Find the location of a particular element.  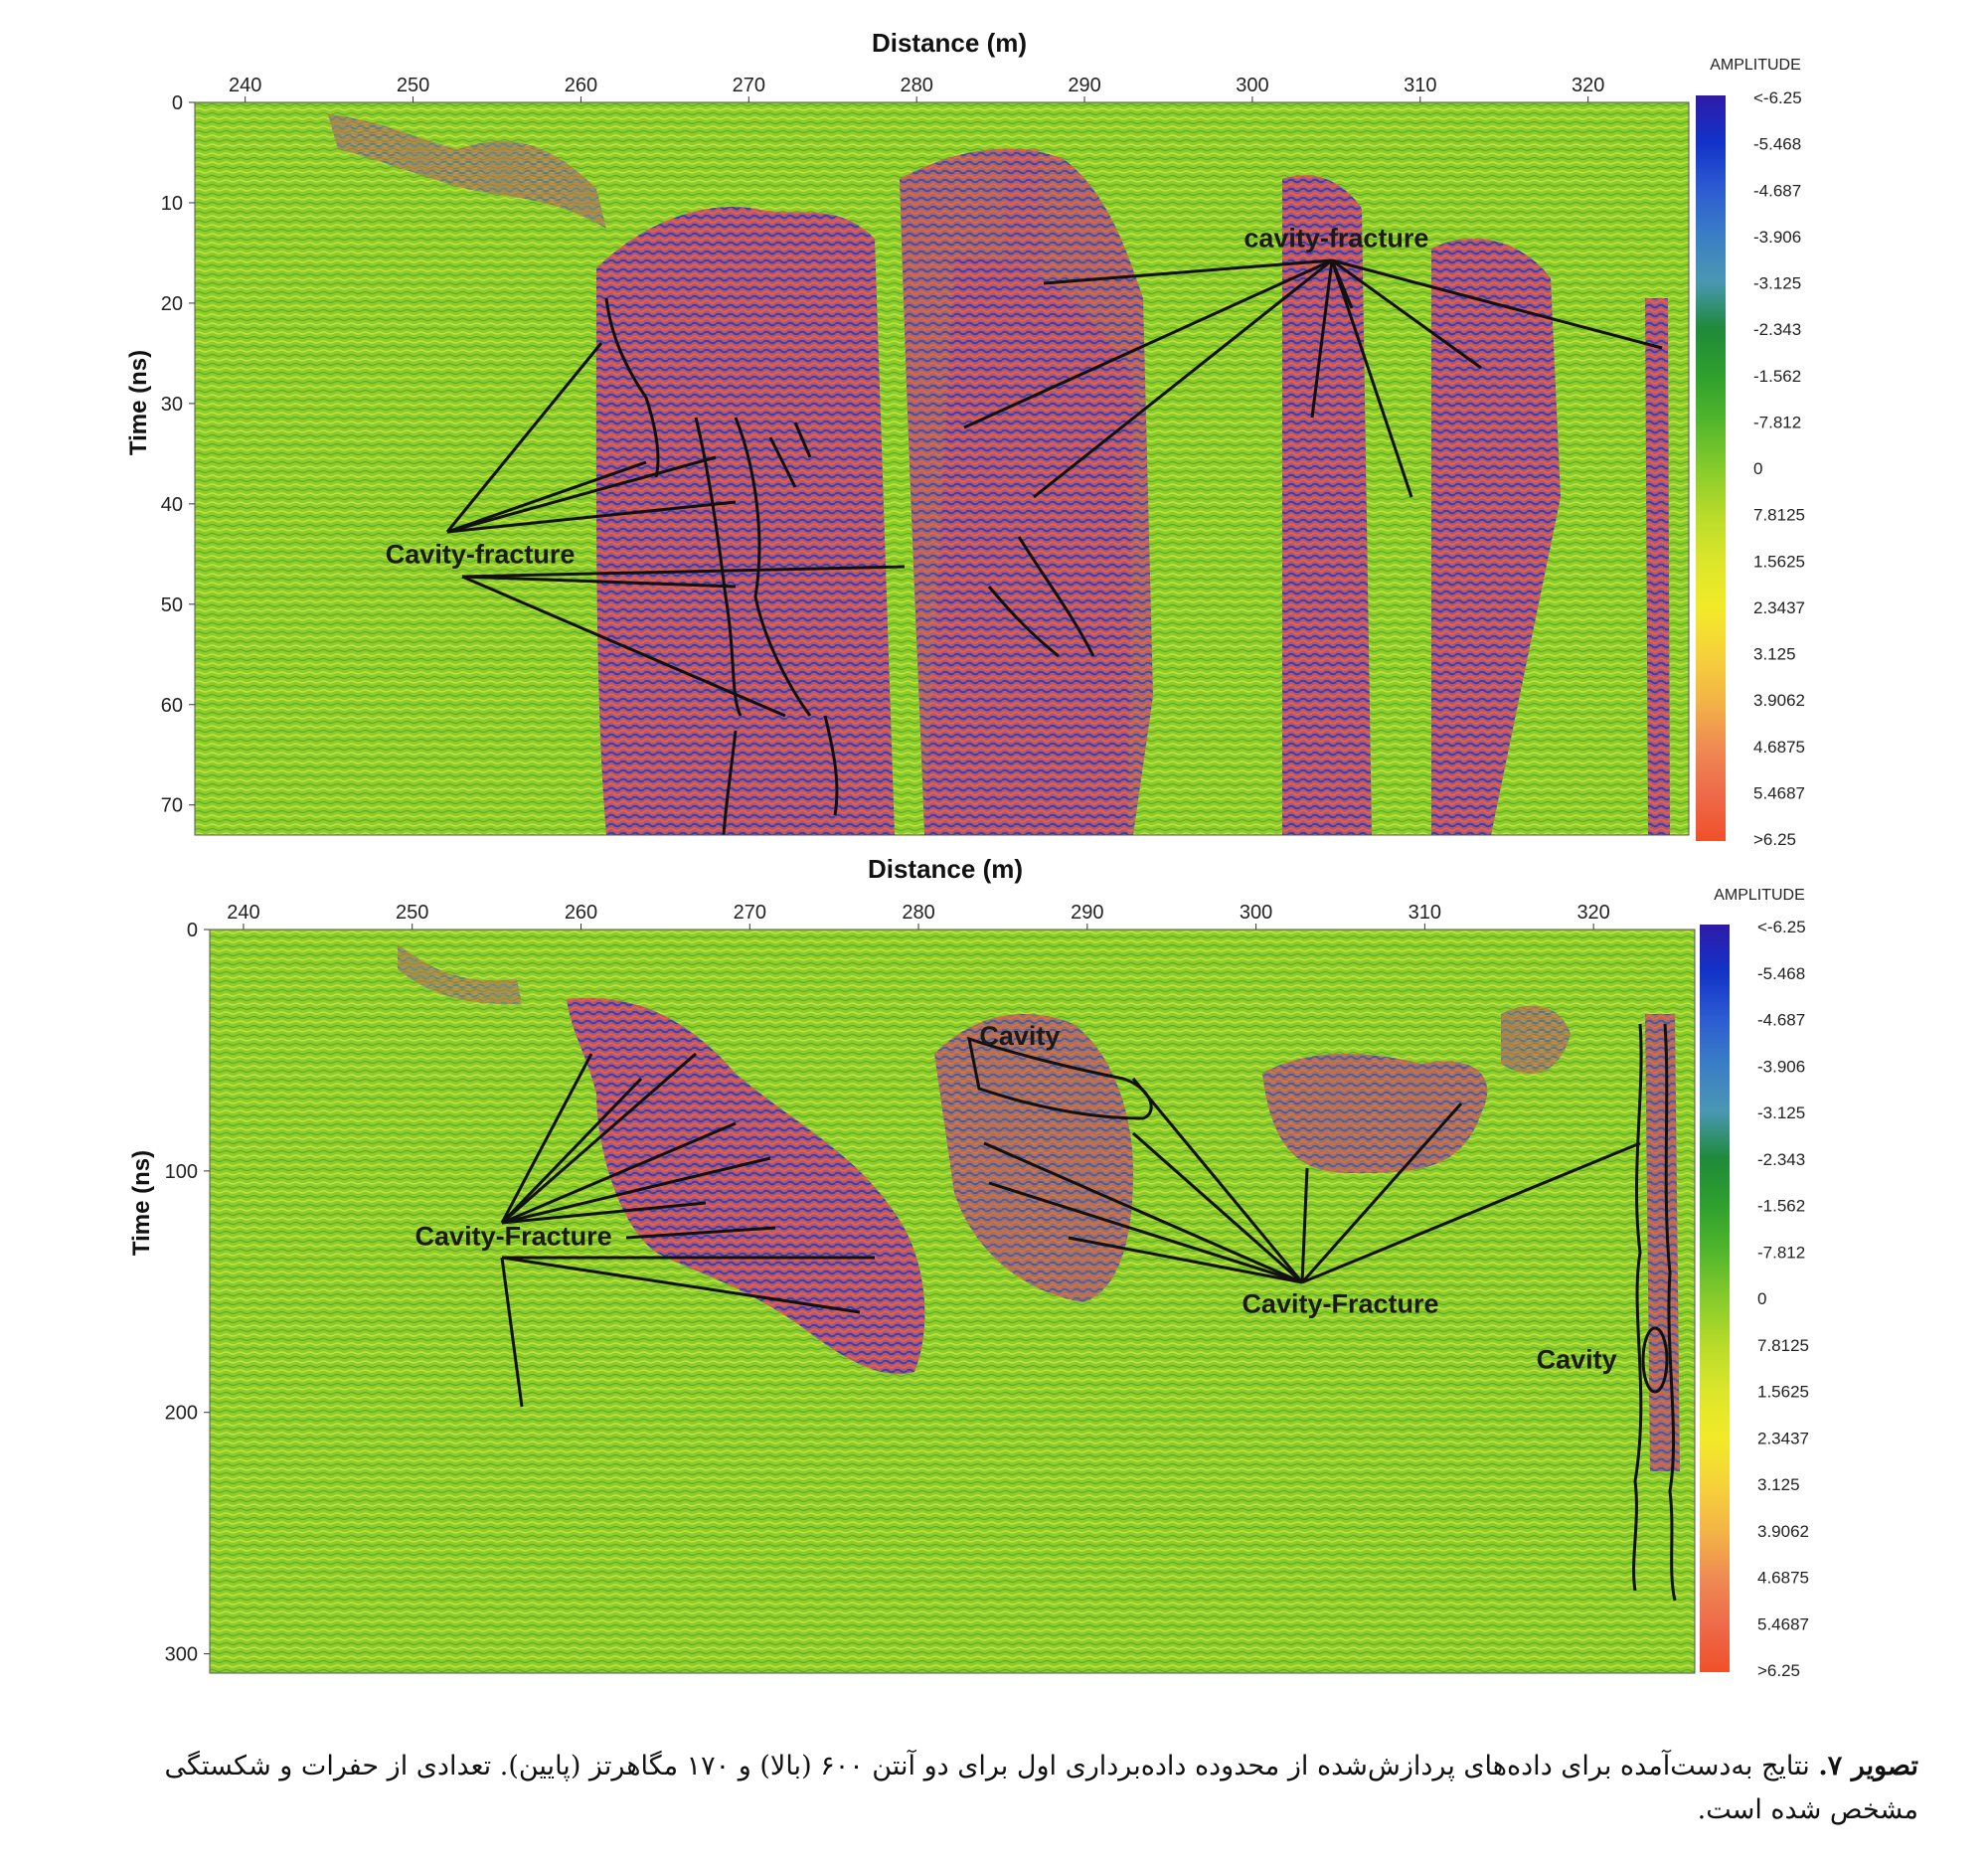

bottom-colorbar-label: 2.3437 is located at coordinates (1783, 1438).